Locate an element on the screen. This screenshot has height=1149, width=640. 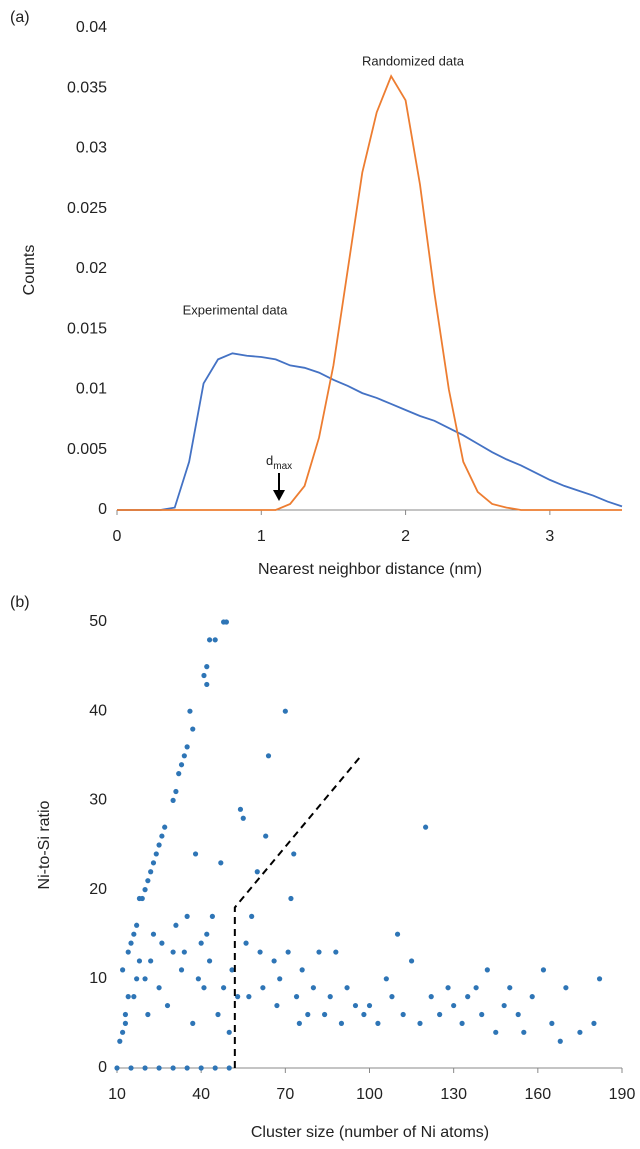
y-tick-label: 30 is located at coordinates (98, 800).